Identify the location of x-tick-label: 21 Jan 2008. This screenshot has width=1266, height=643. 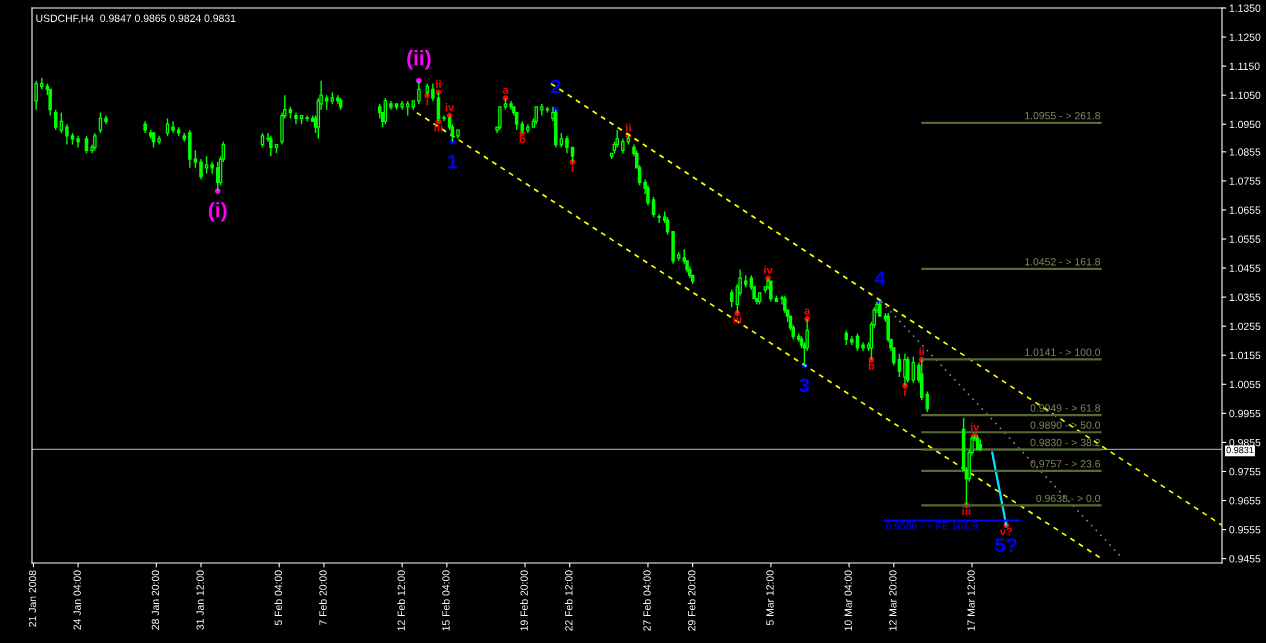
(32, 598).